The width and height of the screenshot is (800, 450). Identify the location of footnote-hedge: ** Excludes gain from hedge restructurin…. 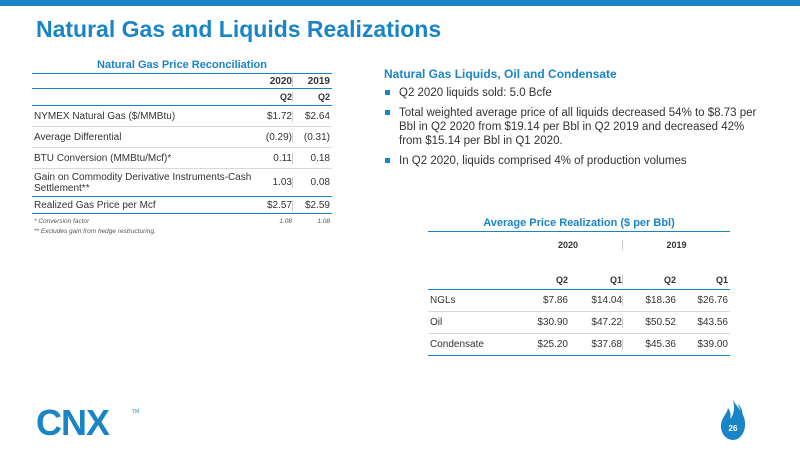
(95, 231).